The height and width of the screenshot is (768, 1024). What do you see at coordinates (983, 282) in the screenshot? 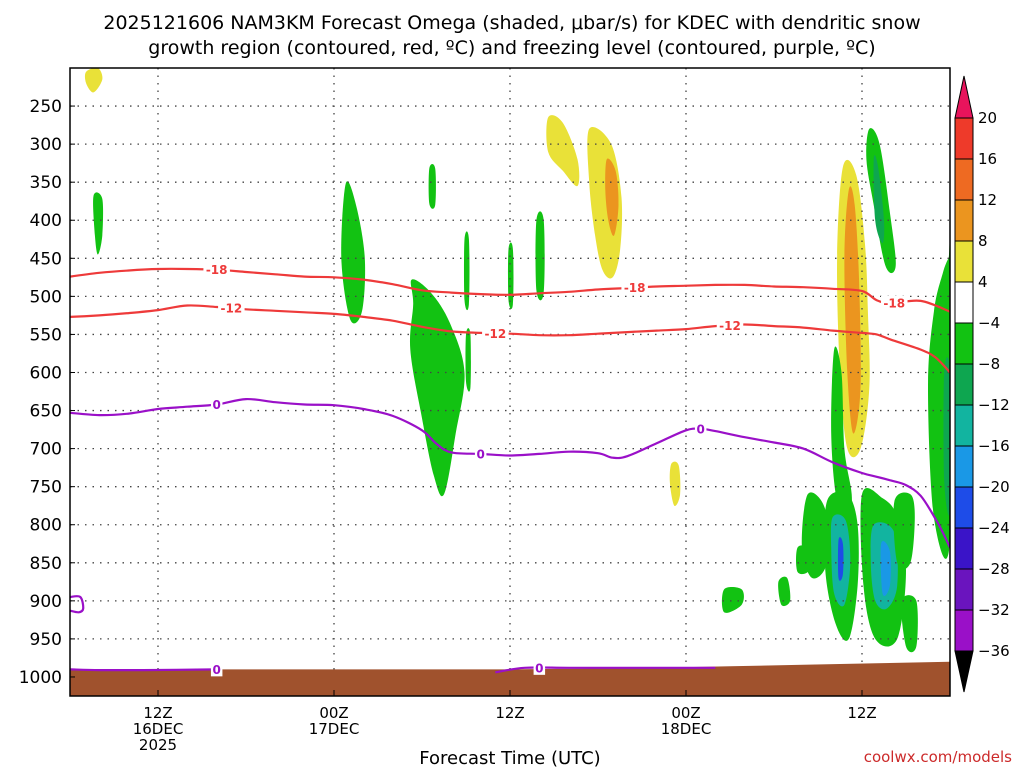
I see `colorbar-label: 4` at bounding box center [983, 282].